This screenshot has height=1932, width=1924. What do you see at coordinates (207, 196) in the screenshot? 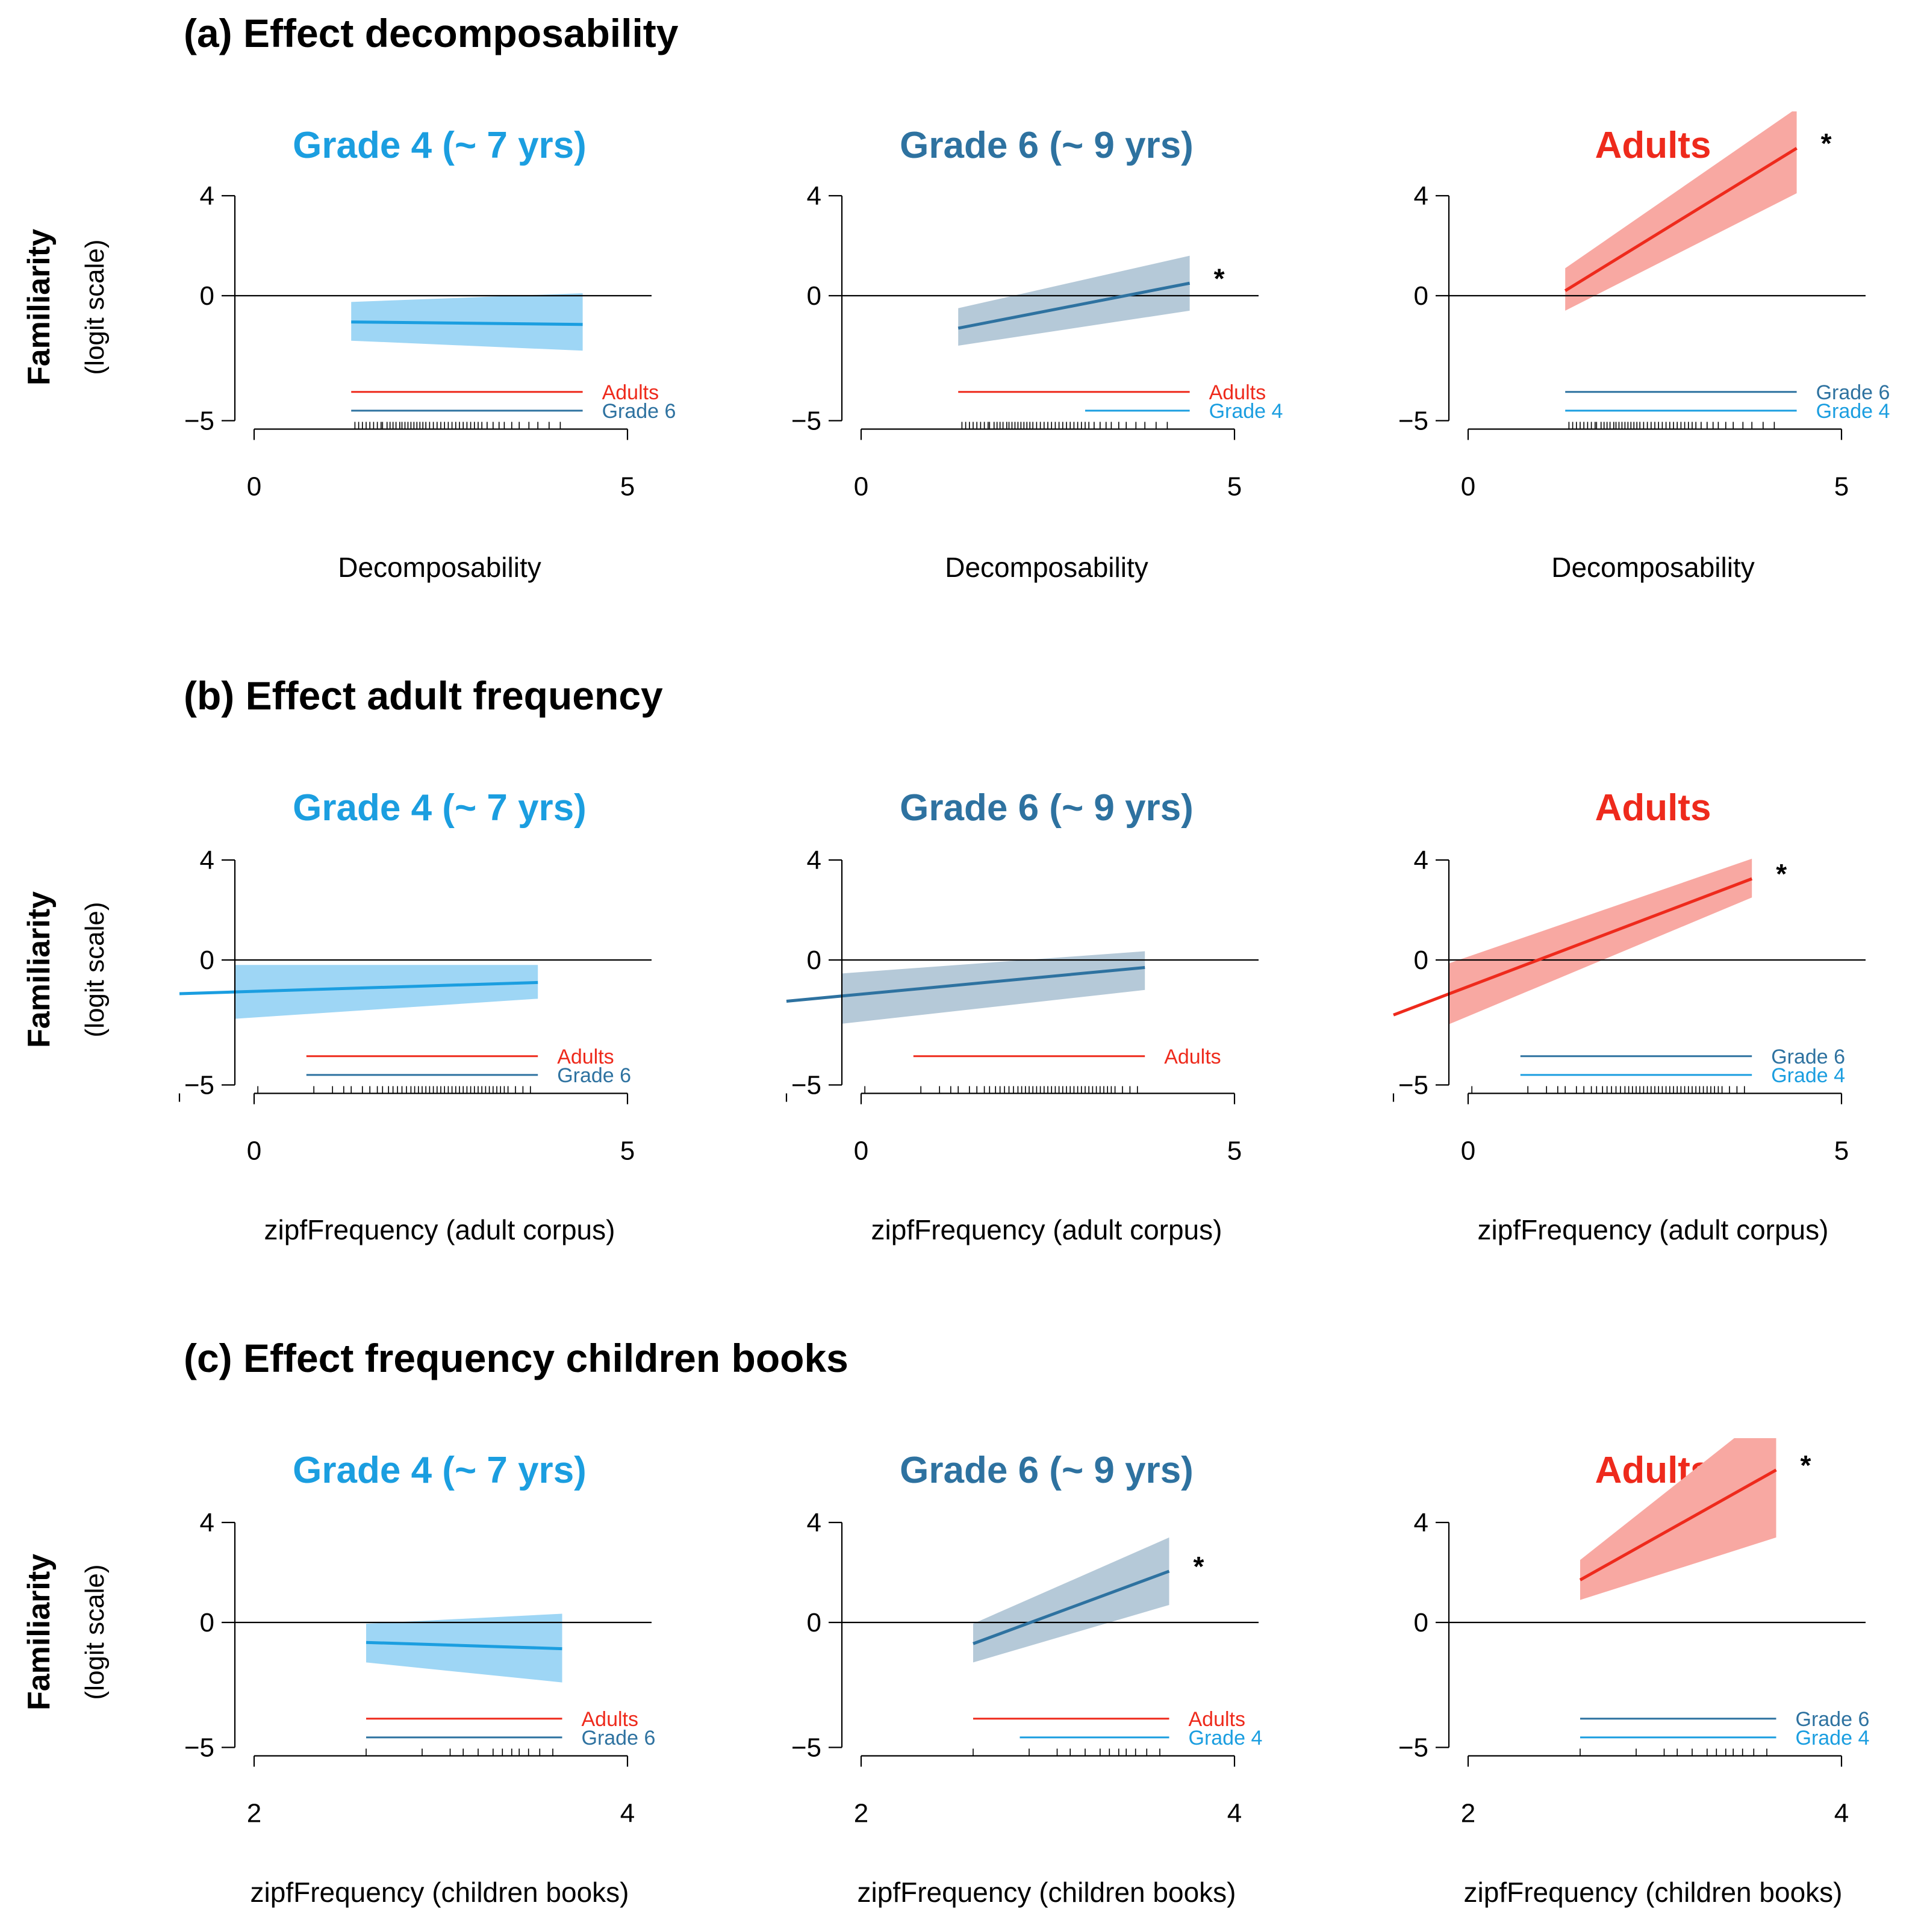
I see `panel-a-grade4-y-tick-label: 4` at bounding box center [207, 196].